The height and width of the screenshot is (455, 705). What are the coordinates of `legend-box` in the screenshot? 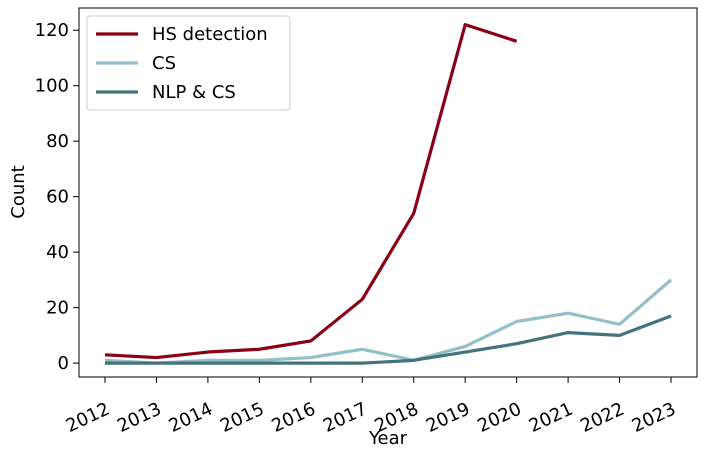 It's located at (188, 63).